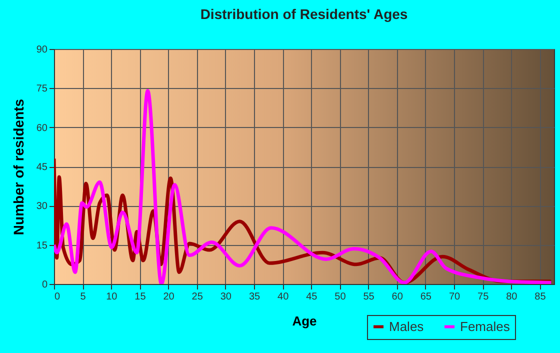  Describe the element at coordinates (169, 297) in the screenshot. I see `x-tick-label: 20` at that location.